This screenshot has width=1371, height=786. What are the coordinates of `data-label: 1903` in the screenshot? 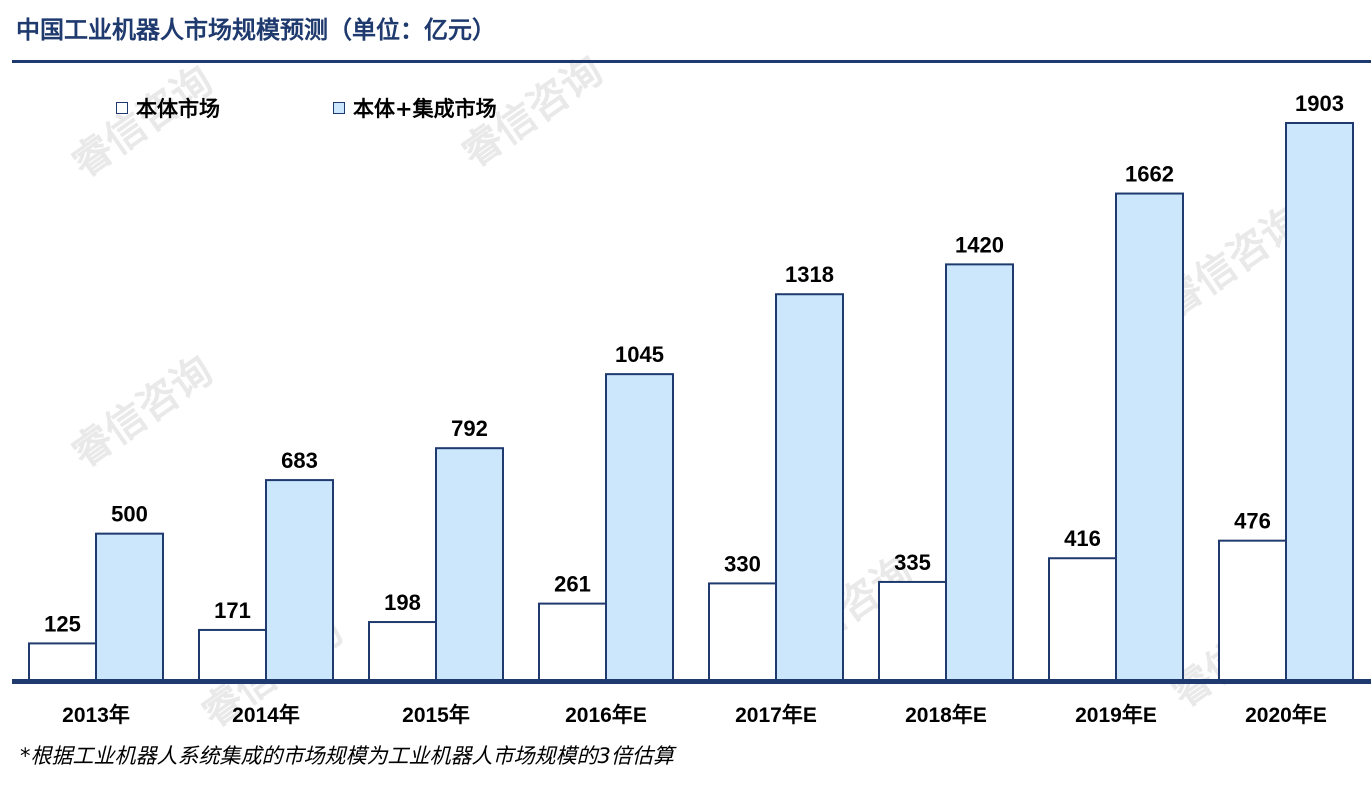 It's located at (1319, 103).